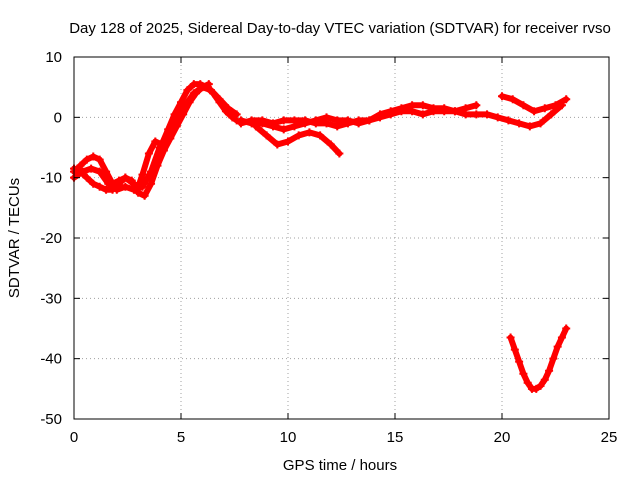 The height and width of the screenshot is (480, 640). I want to click on y-axis-label: SDTVAR / TECUs, so click(14, 238).